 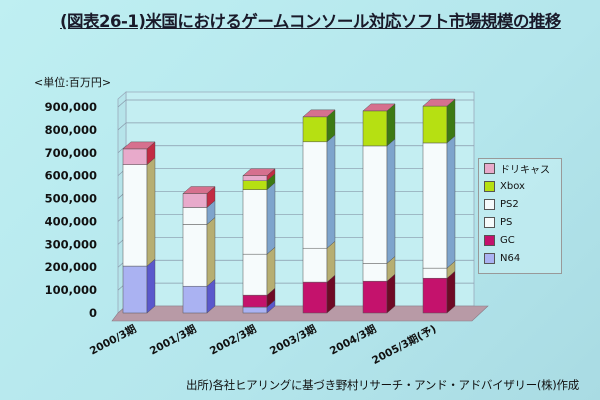 I want to click on legend-label: Xbox, so click(x=512, y=186).